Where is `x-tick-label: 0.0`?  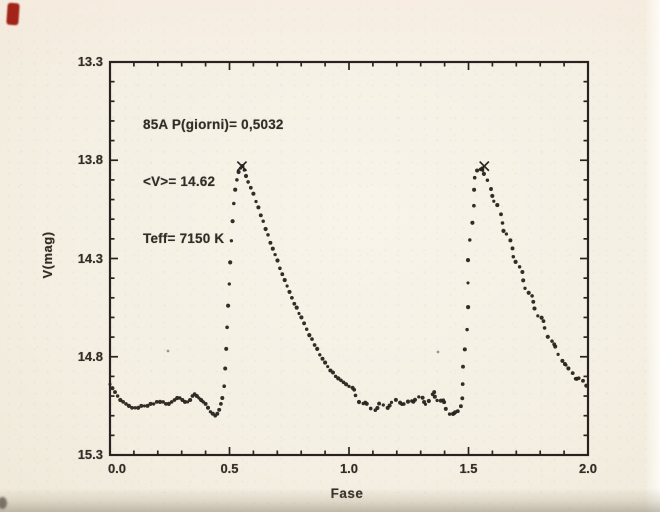
x-tick-label: 0.0 is located at coordinates (117, 468).